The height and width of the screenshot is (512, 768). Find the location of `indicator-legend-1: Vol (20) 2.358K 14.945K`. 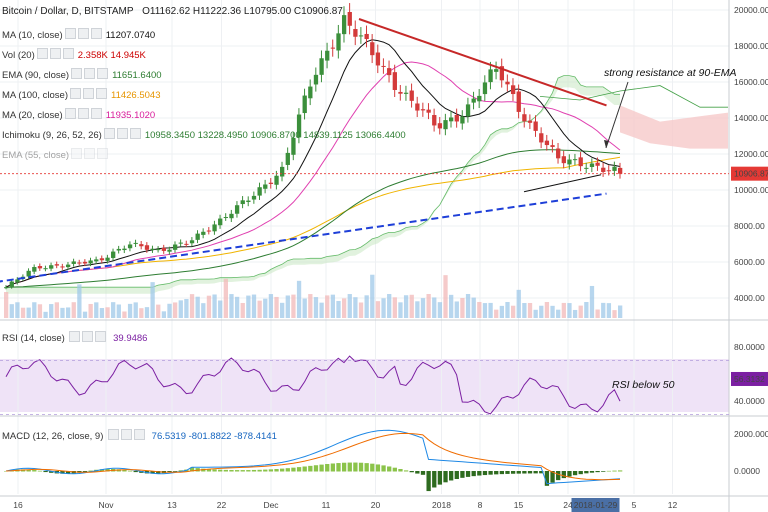

indicator-legend-1: Vol (20) 2.358K 14.945K is located at coordinates (74, 55).